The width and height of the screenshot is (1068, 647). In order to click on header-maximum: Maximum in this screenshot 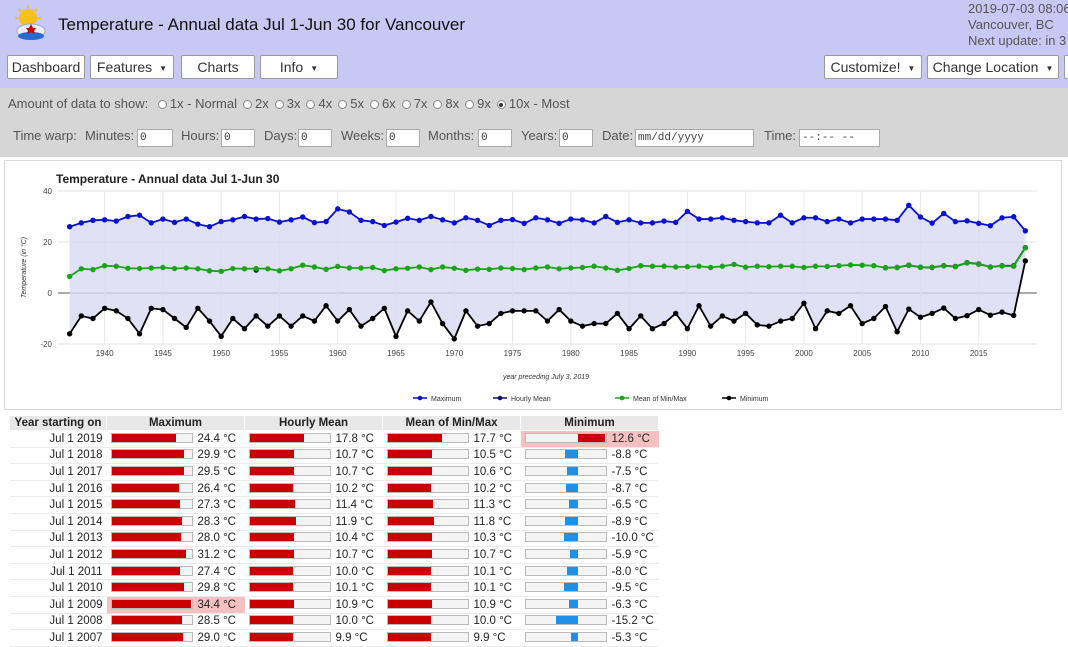, I will do `click(175, 423)`.